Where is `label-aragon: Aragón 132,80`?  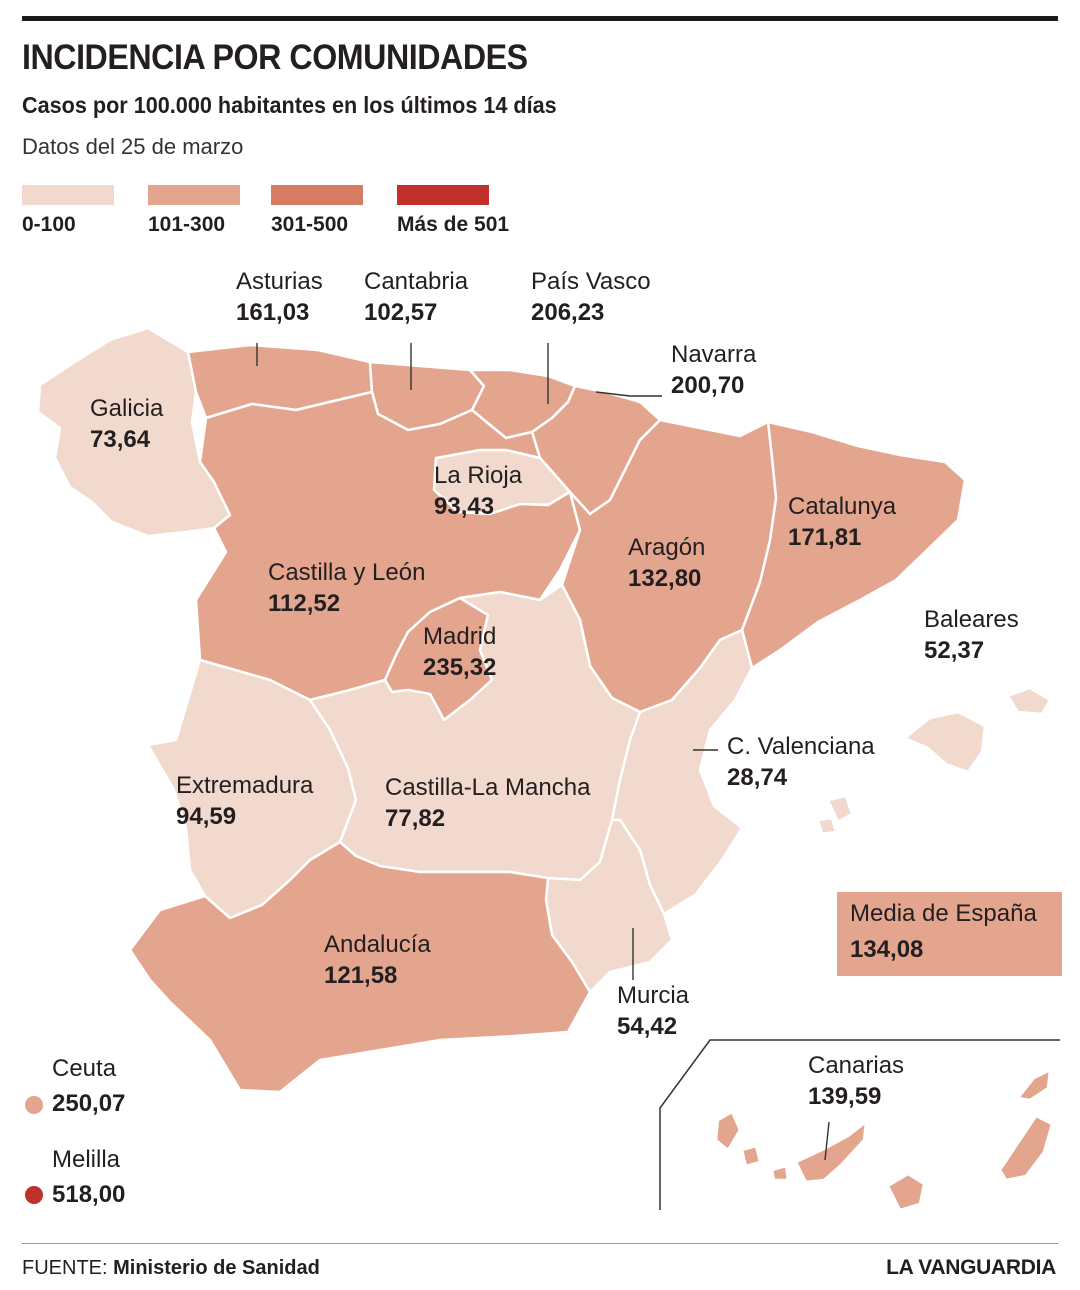
label-aragon: Aragón 132,80 is located at coordinates (666, 563).